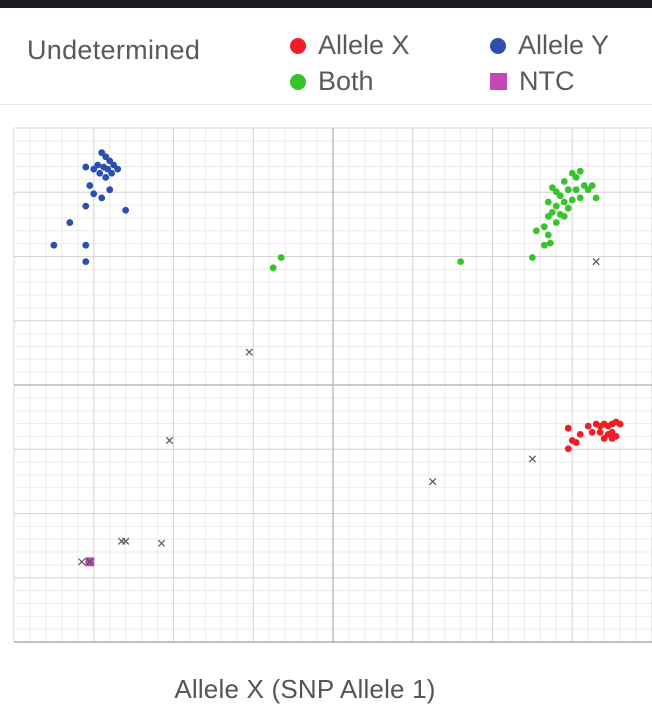  What do you see at coordinates (298, 45) in the screenshot?
I see `red-circle-icon` at bounding box center [298, 45].